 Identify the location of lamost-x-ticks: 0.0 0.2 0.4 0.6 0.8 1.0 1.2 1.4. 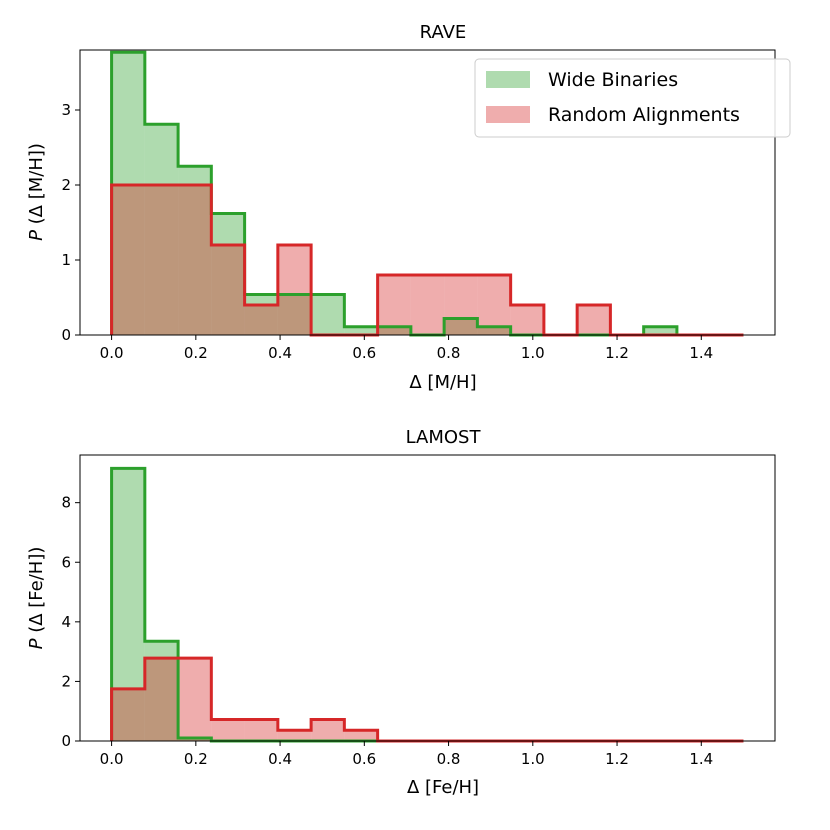
(406, 754).